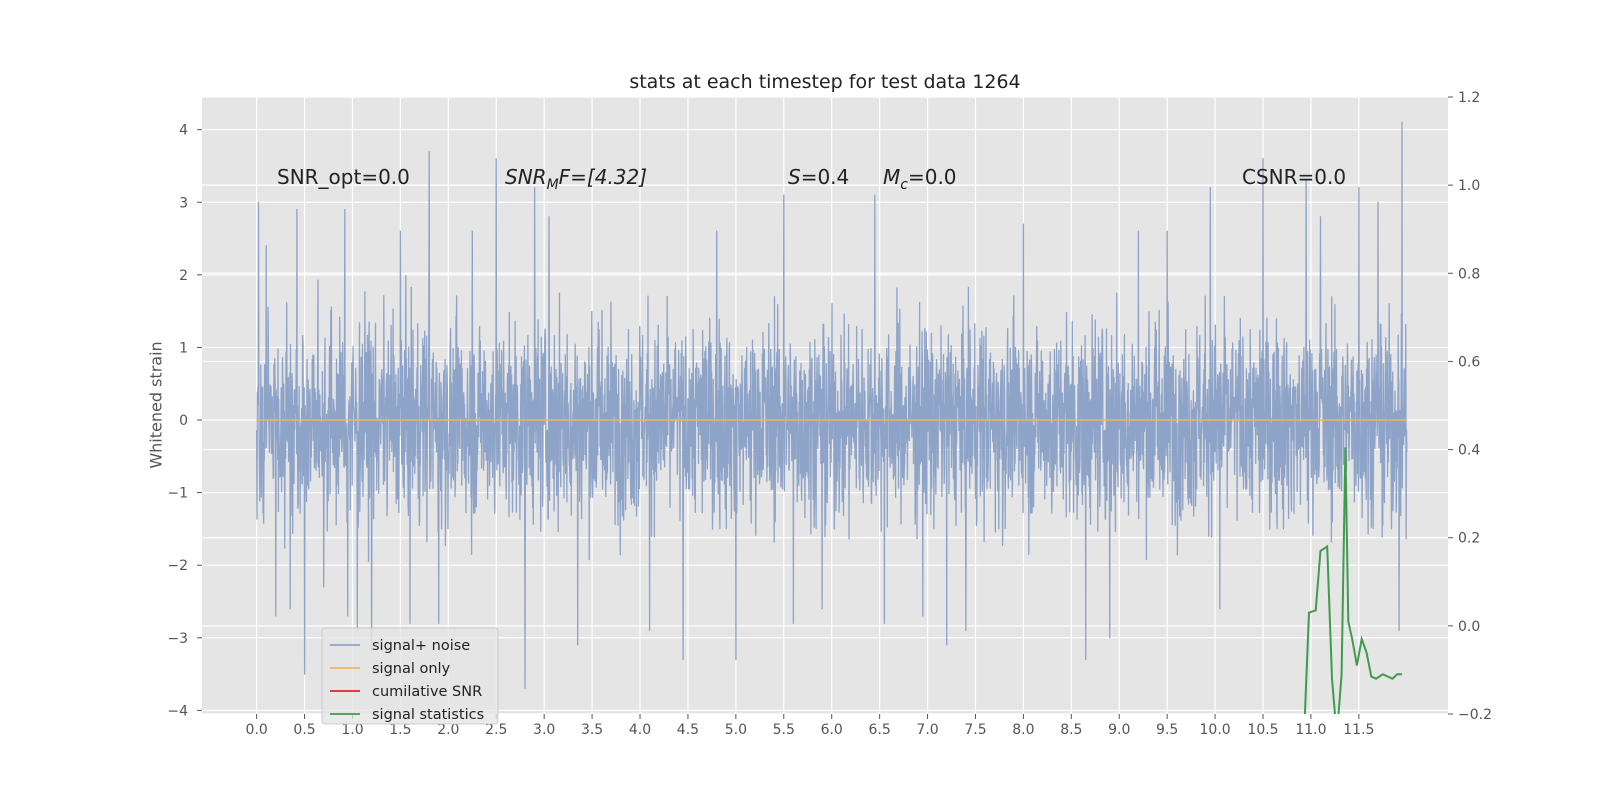  What do you see at coordinates (825, 177) in the screenshot?
I see `annotation-s-rest: =0.4` at bounding box center [825, 177].